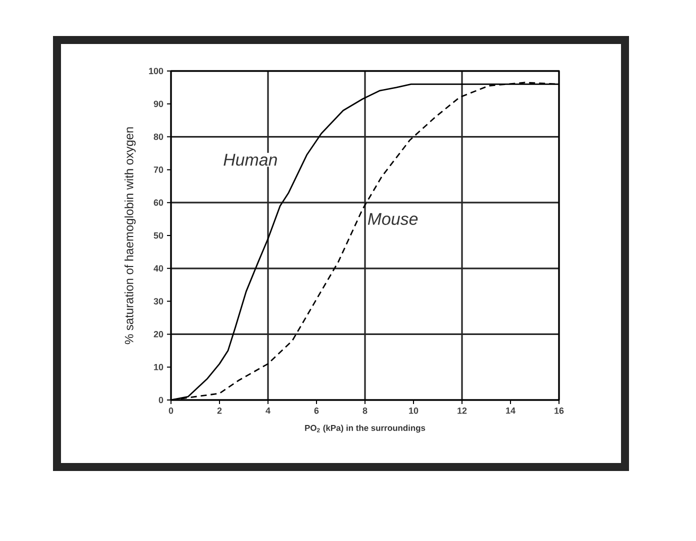 This screenshot has width=696, height=541. Describe the element at coordinates (159, 235) in the screenshot. I see `y-tick-label: 50` at that location.